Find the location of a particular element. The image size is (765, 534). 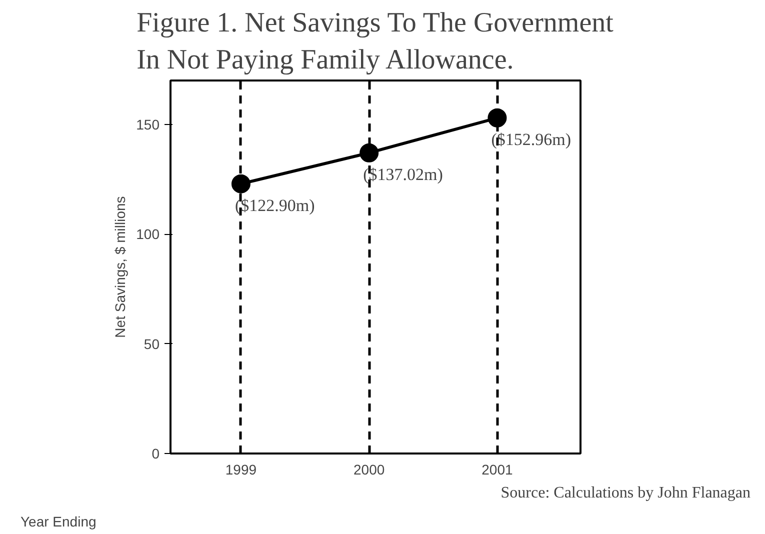

y-tick-label: 100 is located at coordinates (148, 234).